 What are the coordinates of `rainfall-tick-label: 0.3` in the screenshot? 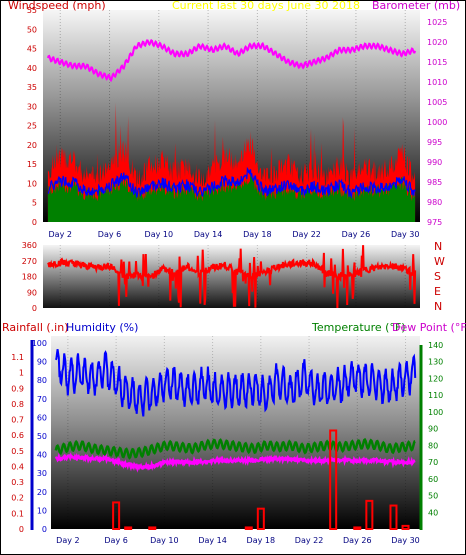 It's located at (17, 482).